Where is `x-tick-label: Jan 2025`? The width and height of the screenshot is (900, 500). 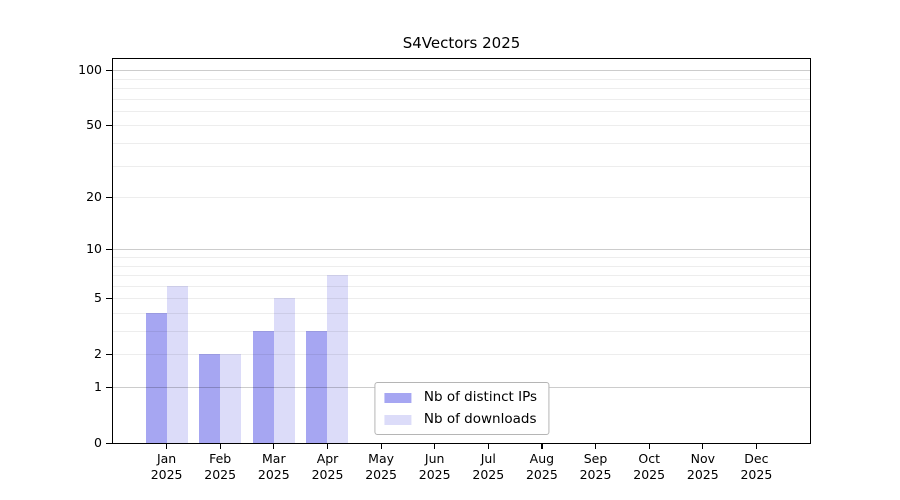
x-tick-label: Jan 2025 is located at coordinates (166, 466).